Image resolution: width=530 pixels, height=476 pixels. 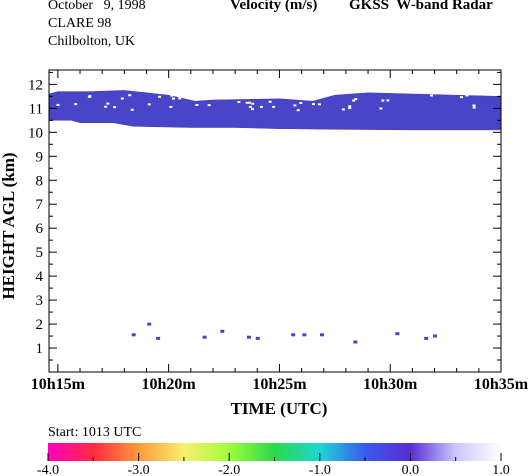 What do you see at coordinates (92, 41) in the screenshot?
I see `site-label: Chilbolton, UK` at bounding box center [92, 41].